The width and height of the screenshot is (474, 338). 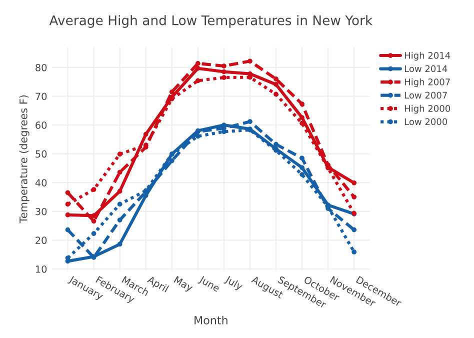 What do you see at coordinates (41, 68) in the screenshot?
I see `y-tick-label: 80` at bounding box center [41, 68].